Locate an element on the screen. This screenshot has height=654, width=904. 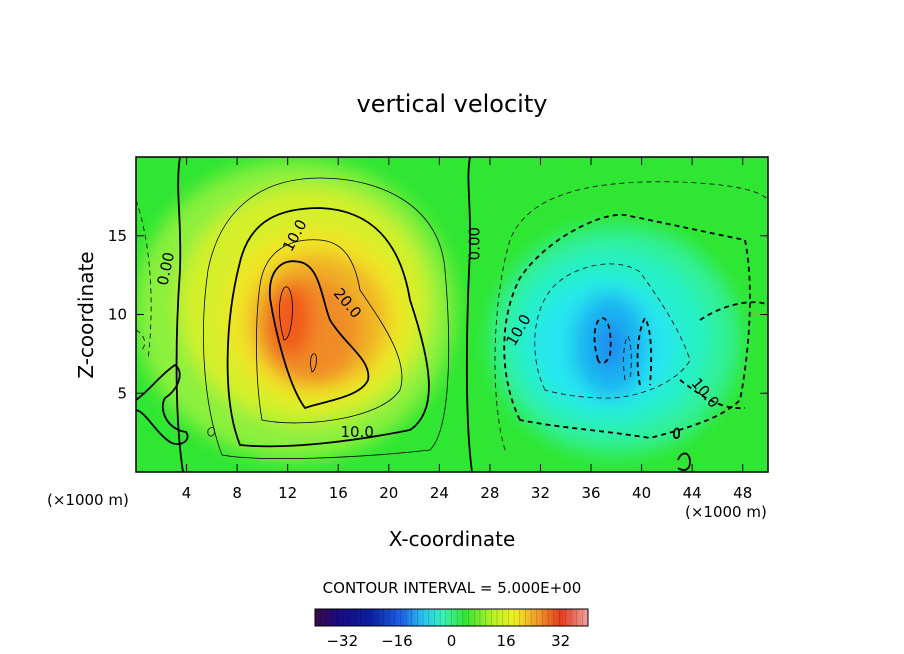
x-tick-label: 8 is located at coordinates (237, 493).